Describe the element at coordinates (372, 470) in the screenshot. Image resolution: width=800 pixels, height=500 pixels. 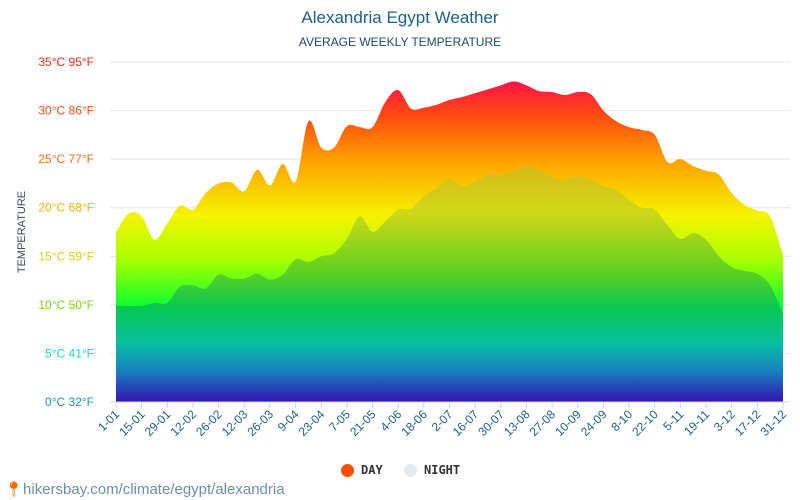
I see `legend-day-label: DAY` at that location.